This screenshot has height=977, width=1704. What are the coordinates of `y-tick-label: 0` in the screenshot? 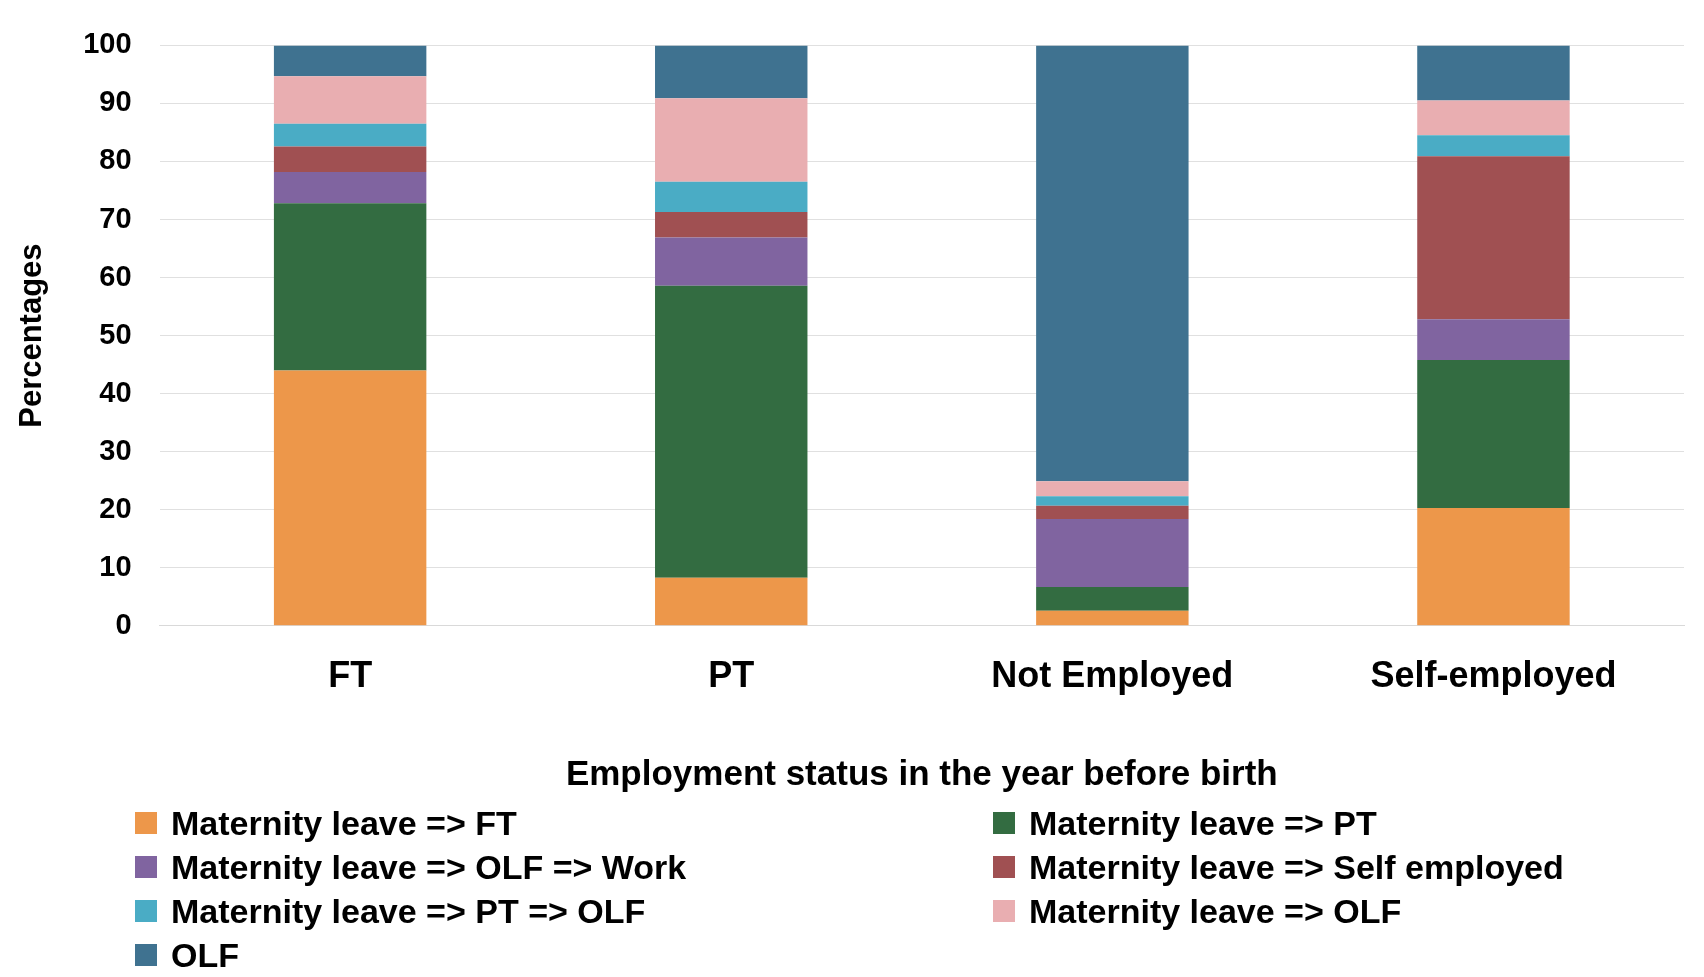 It's located at (123, 623).